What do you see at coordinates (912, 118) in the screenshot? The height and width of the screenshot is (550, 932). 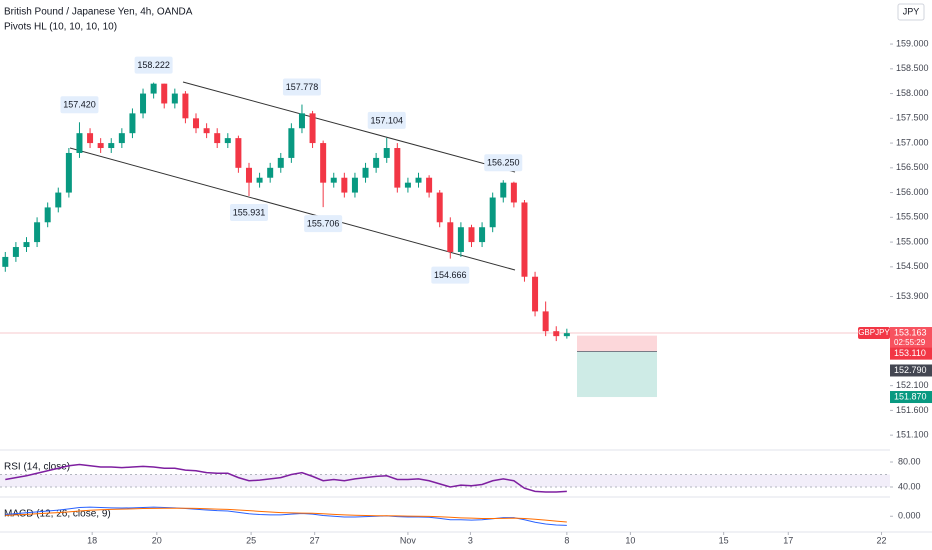 I see `y-tick-label: 157.500` at bounding box center [912, 118].